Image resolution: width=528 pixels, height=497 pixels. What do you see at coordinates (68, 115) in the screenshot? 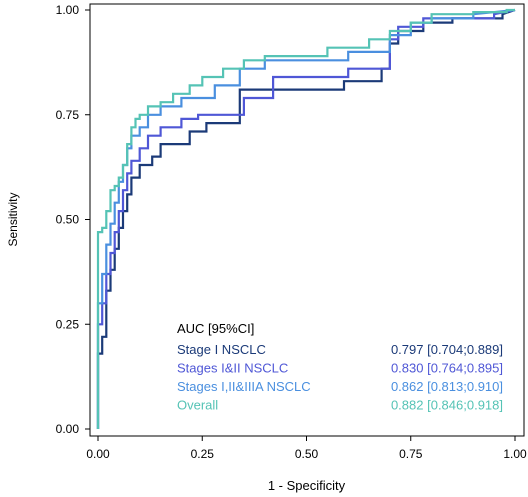
I see `y-tick-label: 0.75` at bounding box center [68, 115].